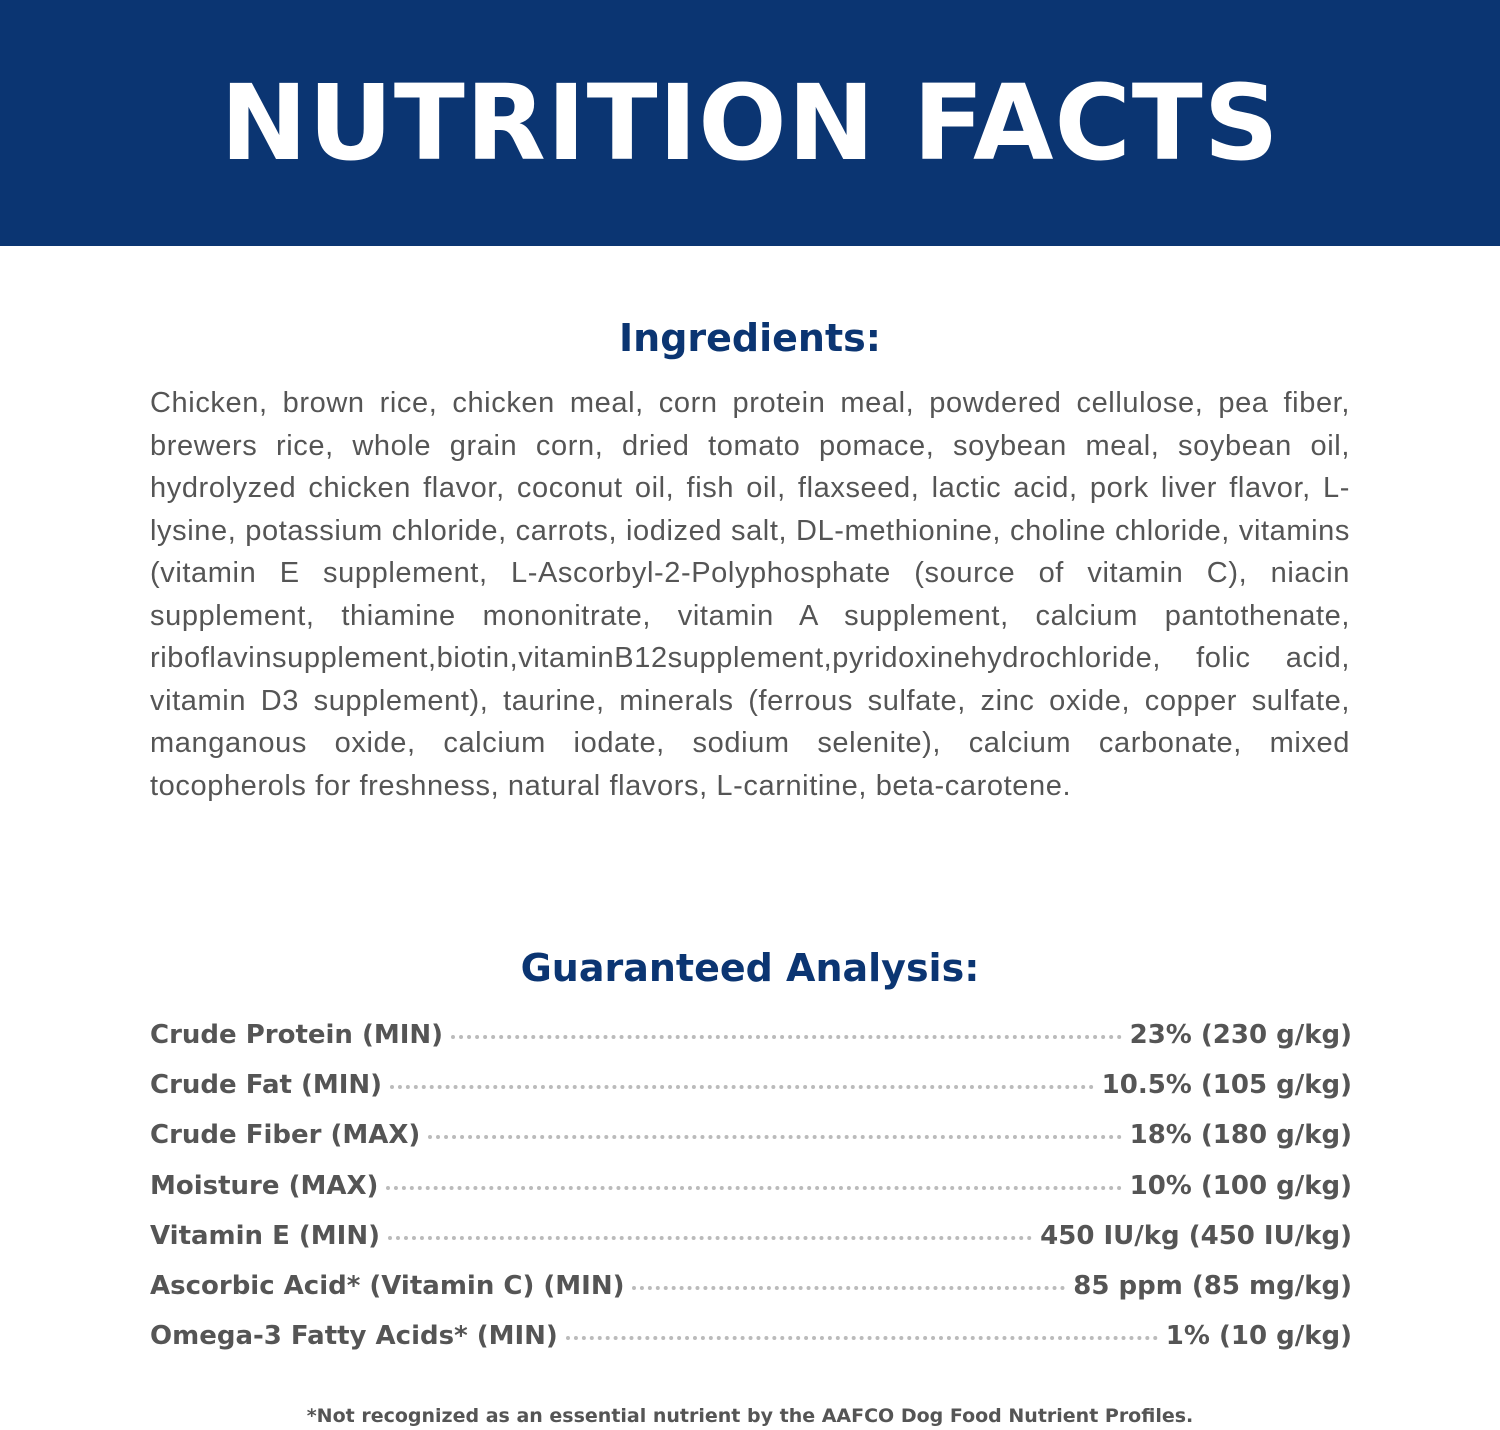 The width and height of the screenshot is (1500, 1430). Describe the element at coordinates (751, 1145) in the screenshot. I see `analysis-row: Crude Fiber (MAX) 18% (180 g/kg)` at that location.